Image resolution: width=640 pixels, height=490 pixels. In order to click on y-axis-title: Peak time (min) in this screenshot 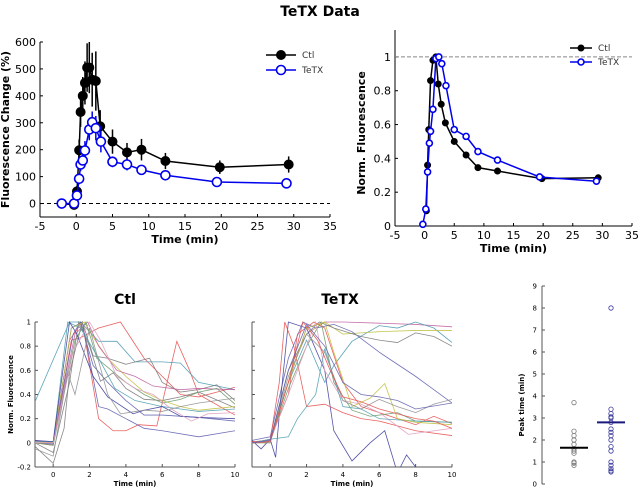, I will do `click(522, 405)`.